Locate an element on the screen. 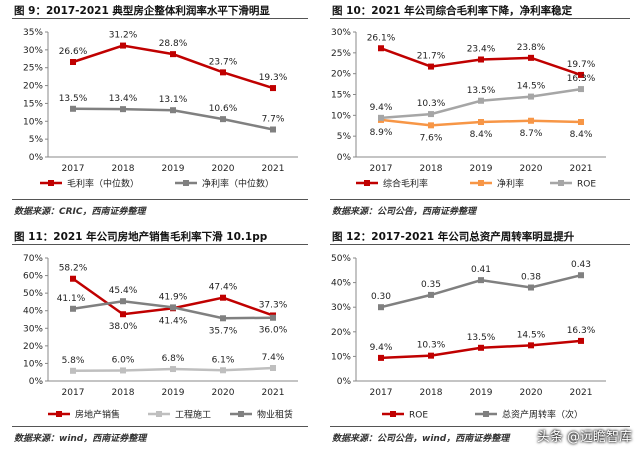 Image resolution: width=640 pixels, height=451 pixels. data-label: 0.35 is located at coordinates (431, 285).